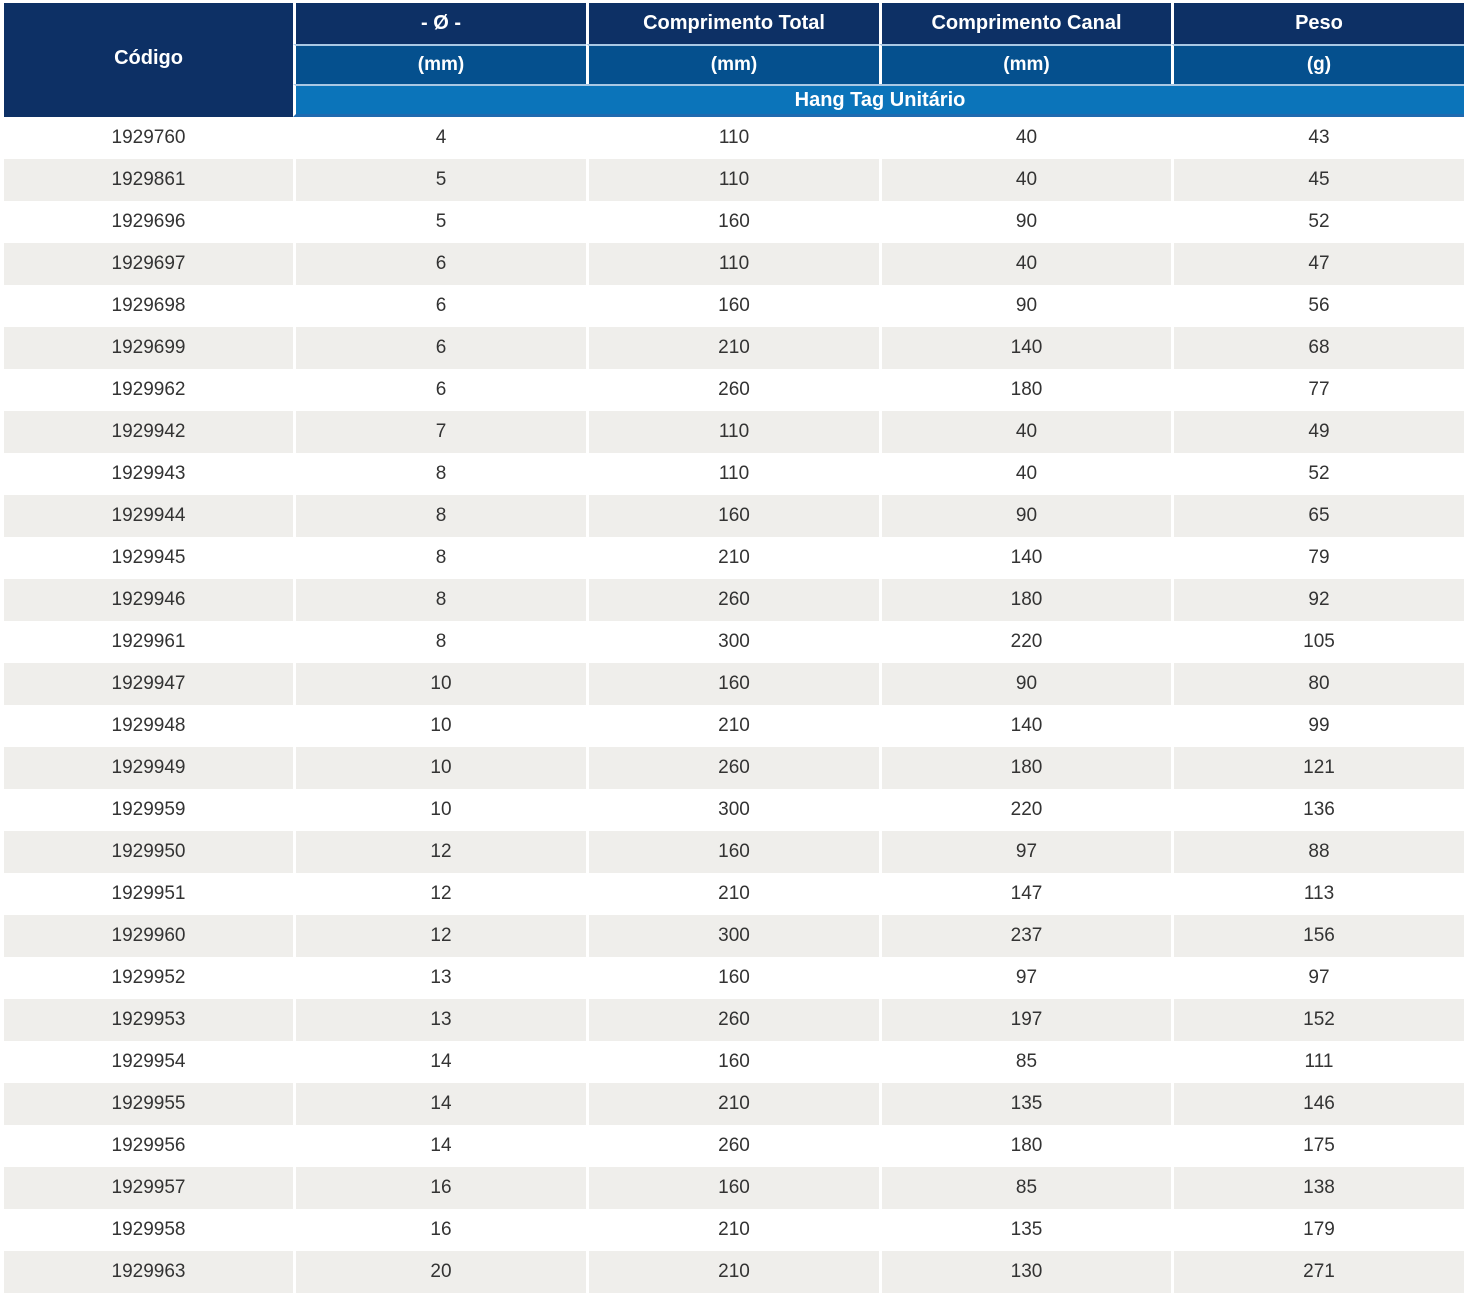 The height and width of the screenshot is (1311, 1469). Describe the element at coordinates (1317, 1062) in the screenshot. I see `table-cell: 111` at that location.